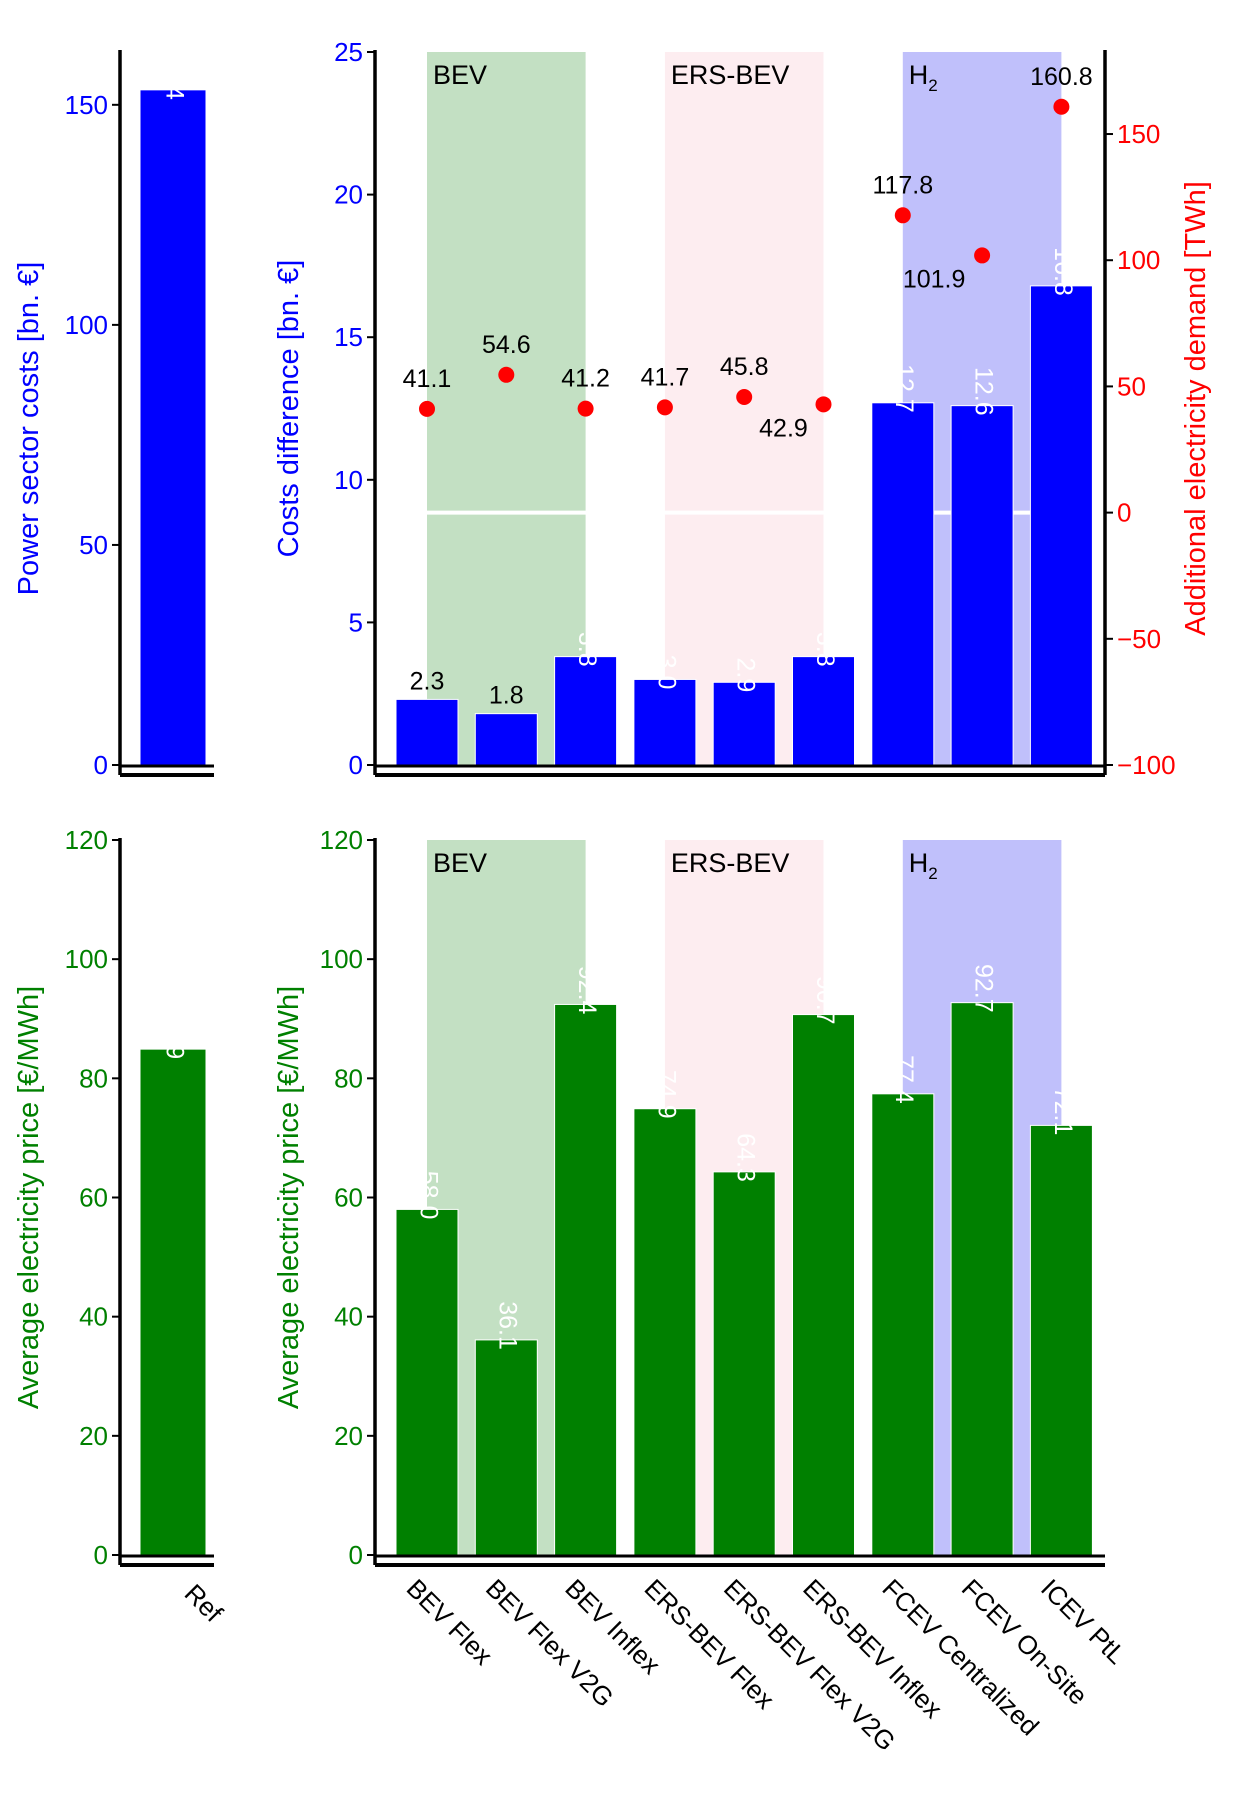  I want to click on data-label-elec-demand-7: 101.9, so click(934, 279).